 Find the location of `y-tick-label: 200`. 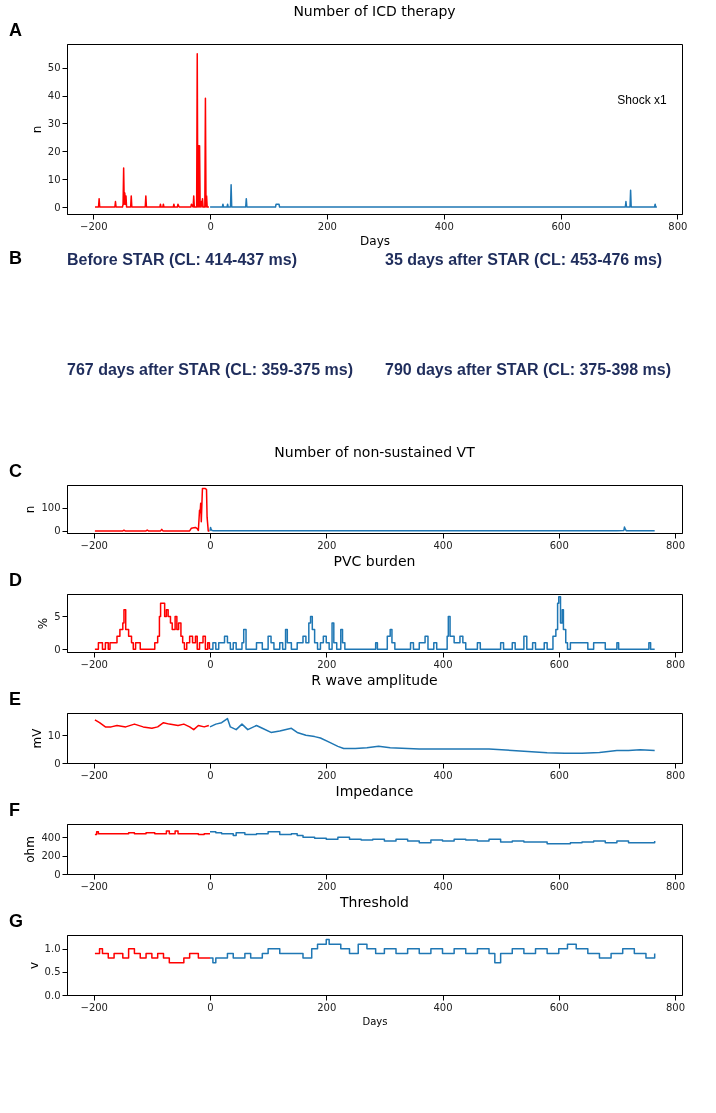

y-tick-label: 200 is located at coordinates (51, 856).